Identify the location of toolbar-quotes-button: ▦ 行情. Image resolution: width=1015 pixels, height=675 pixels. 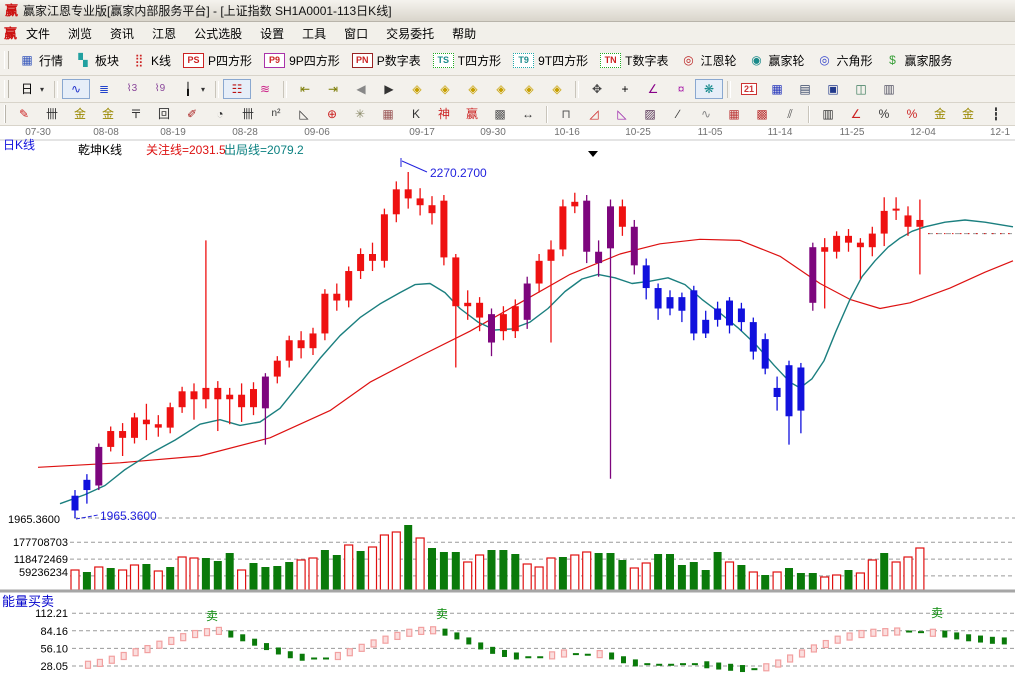
(41, 60).